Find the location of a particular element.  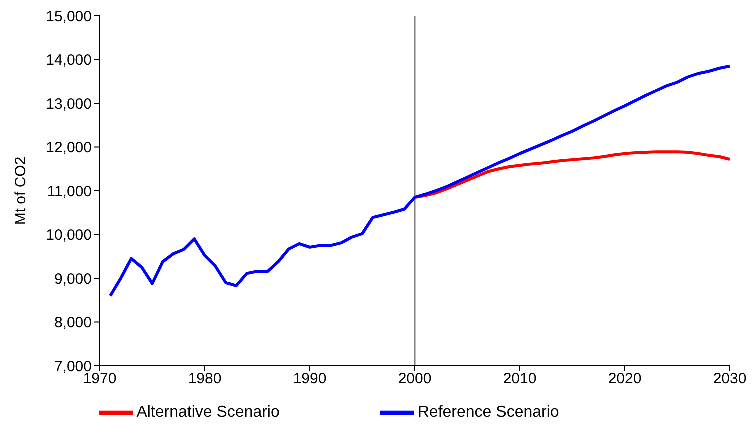

x-tick-label: 2020 is located at coordinates (625, 379).